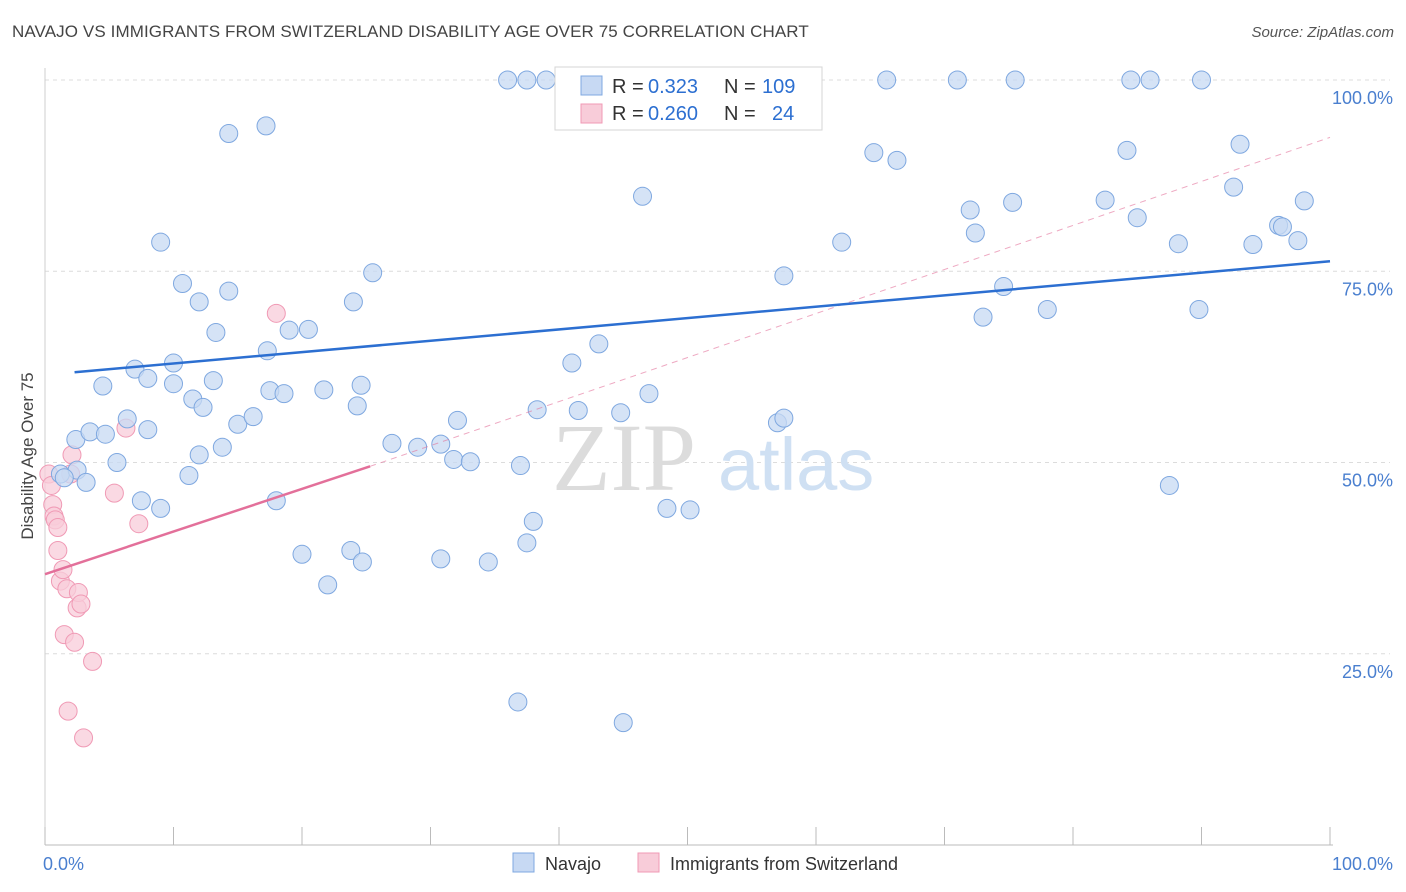 This screenshot has width=1406, height=892. What do you see at coordinates (573, 864) in the screenshot?
I see `legend-label-navajo: Navajo` at bounding box center [573, 864].